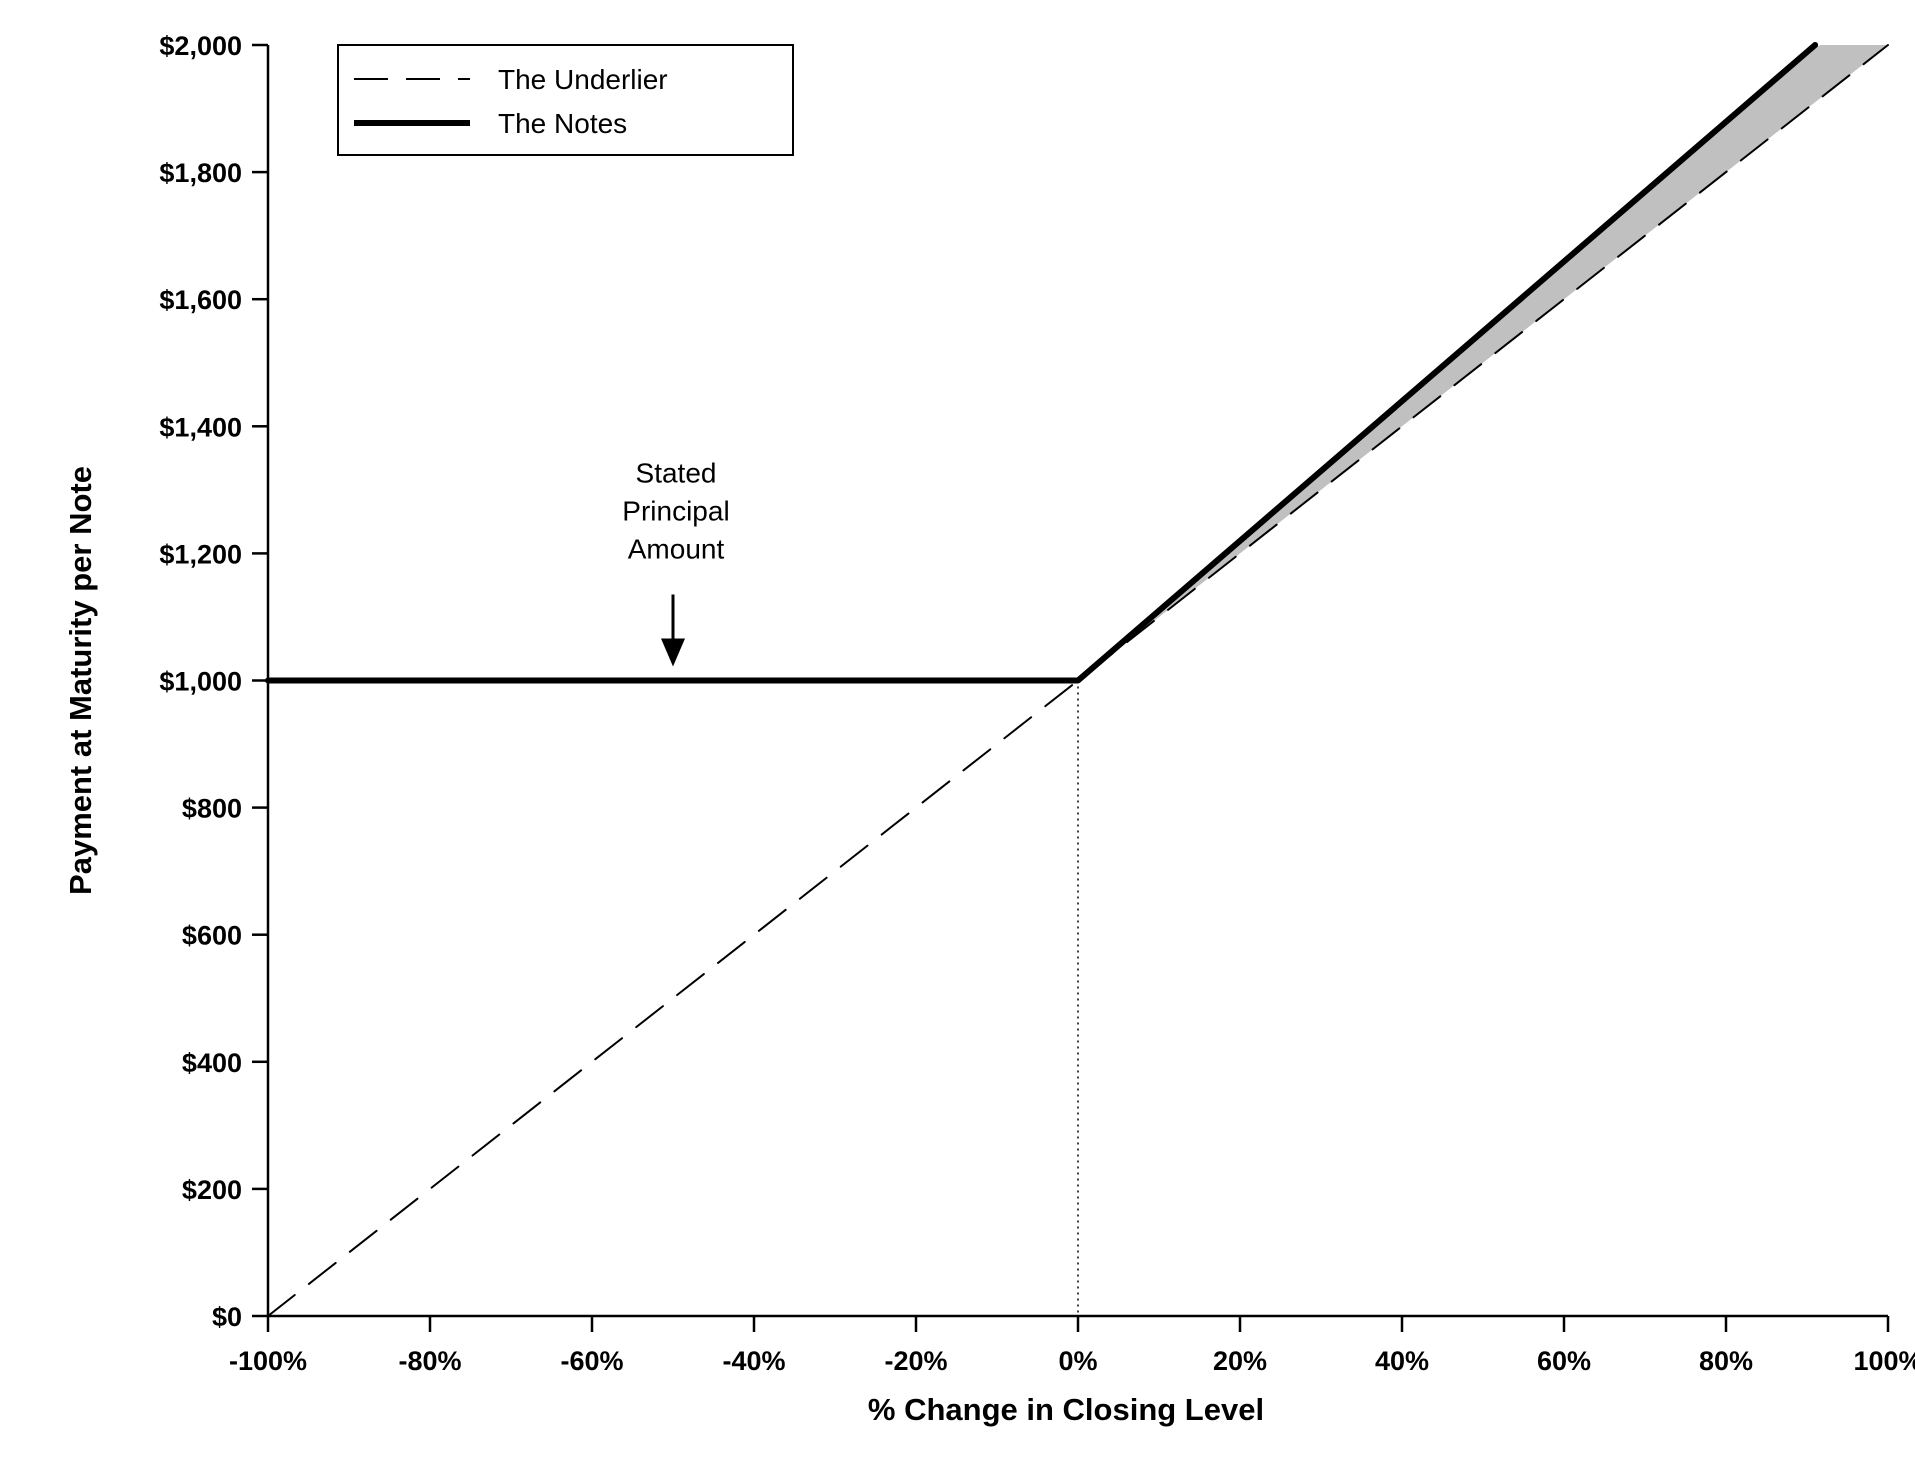 This screenshot has height=1466, width=1915. I want to click on y-tick-label: $1,000, so click(200, 682).